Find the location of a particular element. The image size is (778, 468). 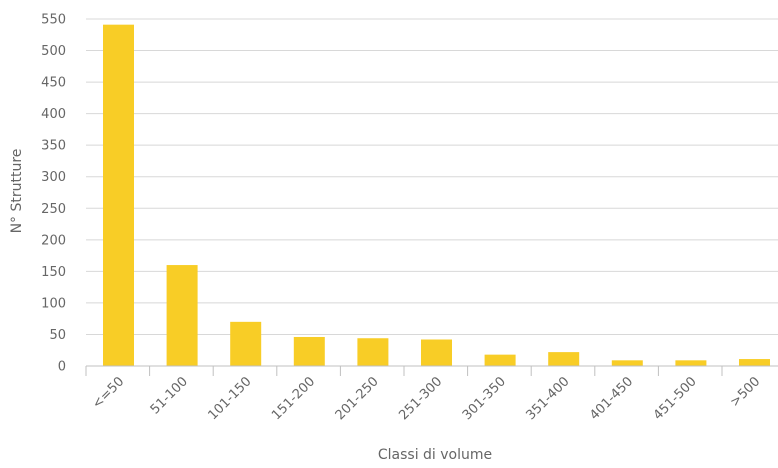

y-tick-label: 400 is located at coordinates (53, 114).